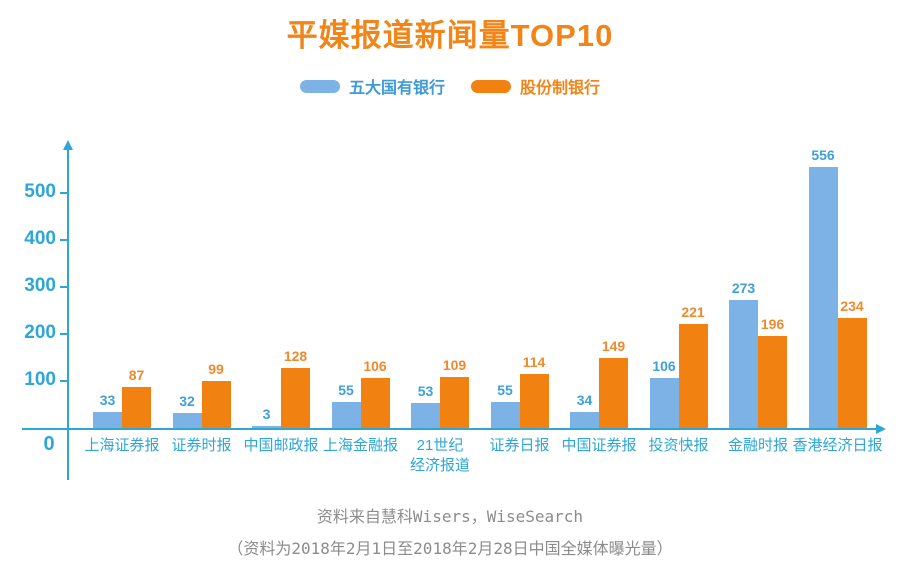  Describe the element at coordinates (743, 288) in the screenshot. I see `blue-bar-value: 273` at that location.